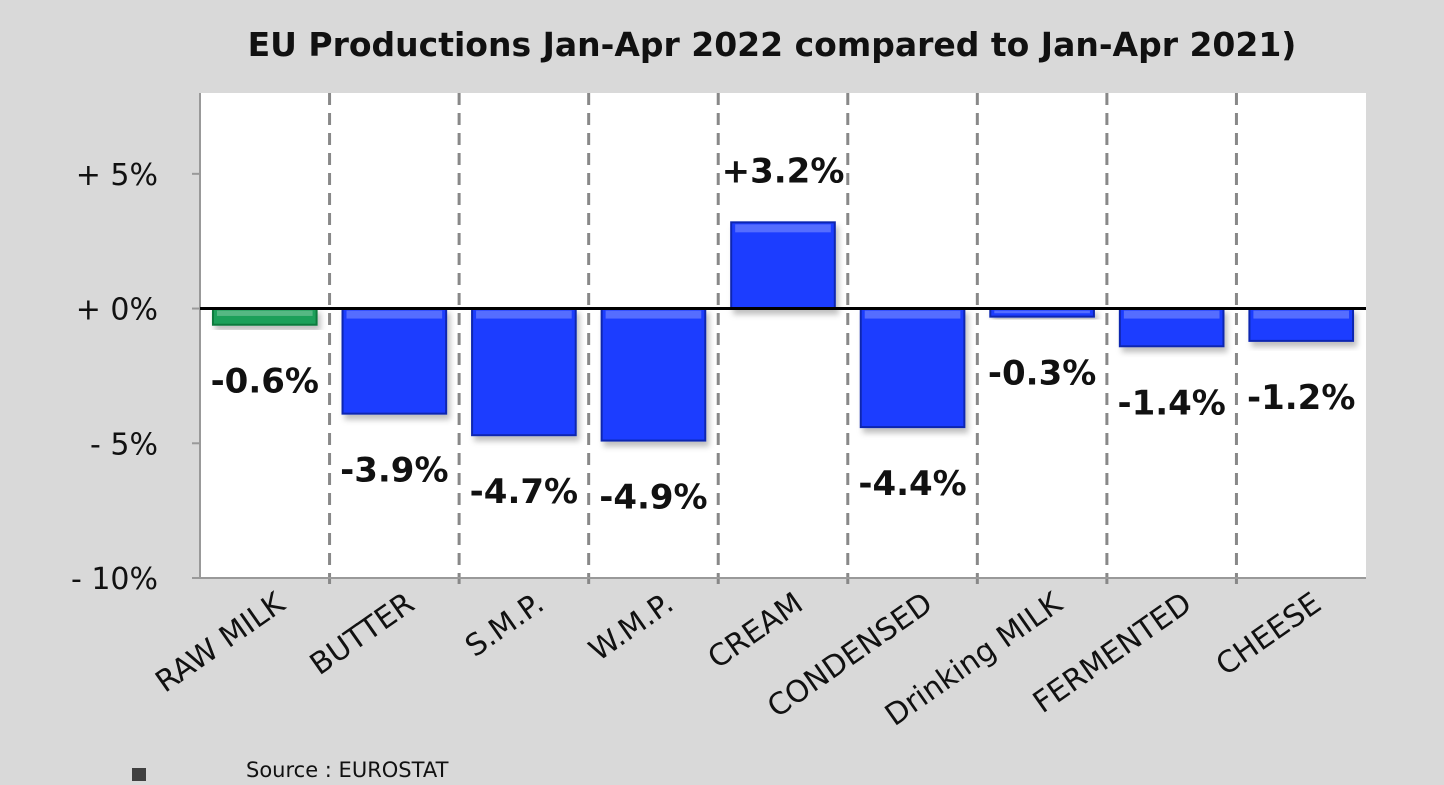 The width and height of the screenshot is (1444, 785). I want to click on category-label: BUTTER, so click(362, 634).